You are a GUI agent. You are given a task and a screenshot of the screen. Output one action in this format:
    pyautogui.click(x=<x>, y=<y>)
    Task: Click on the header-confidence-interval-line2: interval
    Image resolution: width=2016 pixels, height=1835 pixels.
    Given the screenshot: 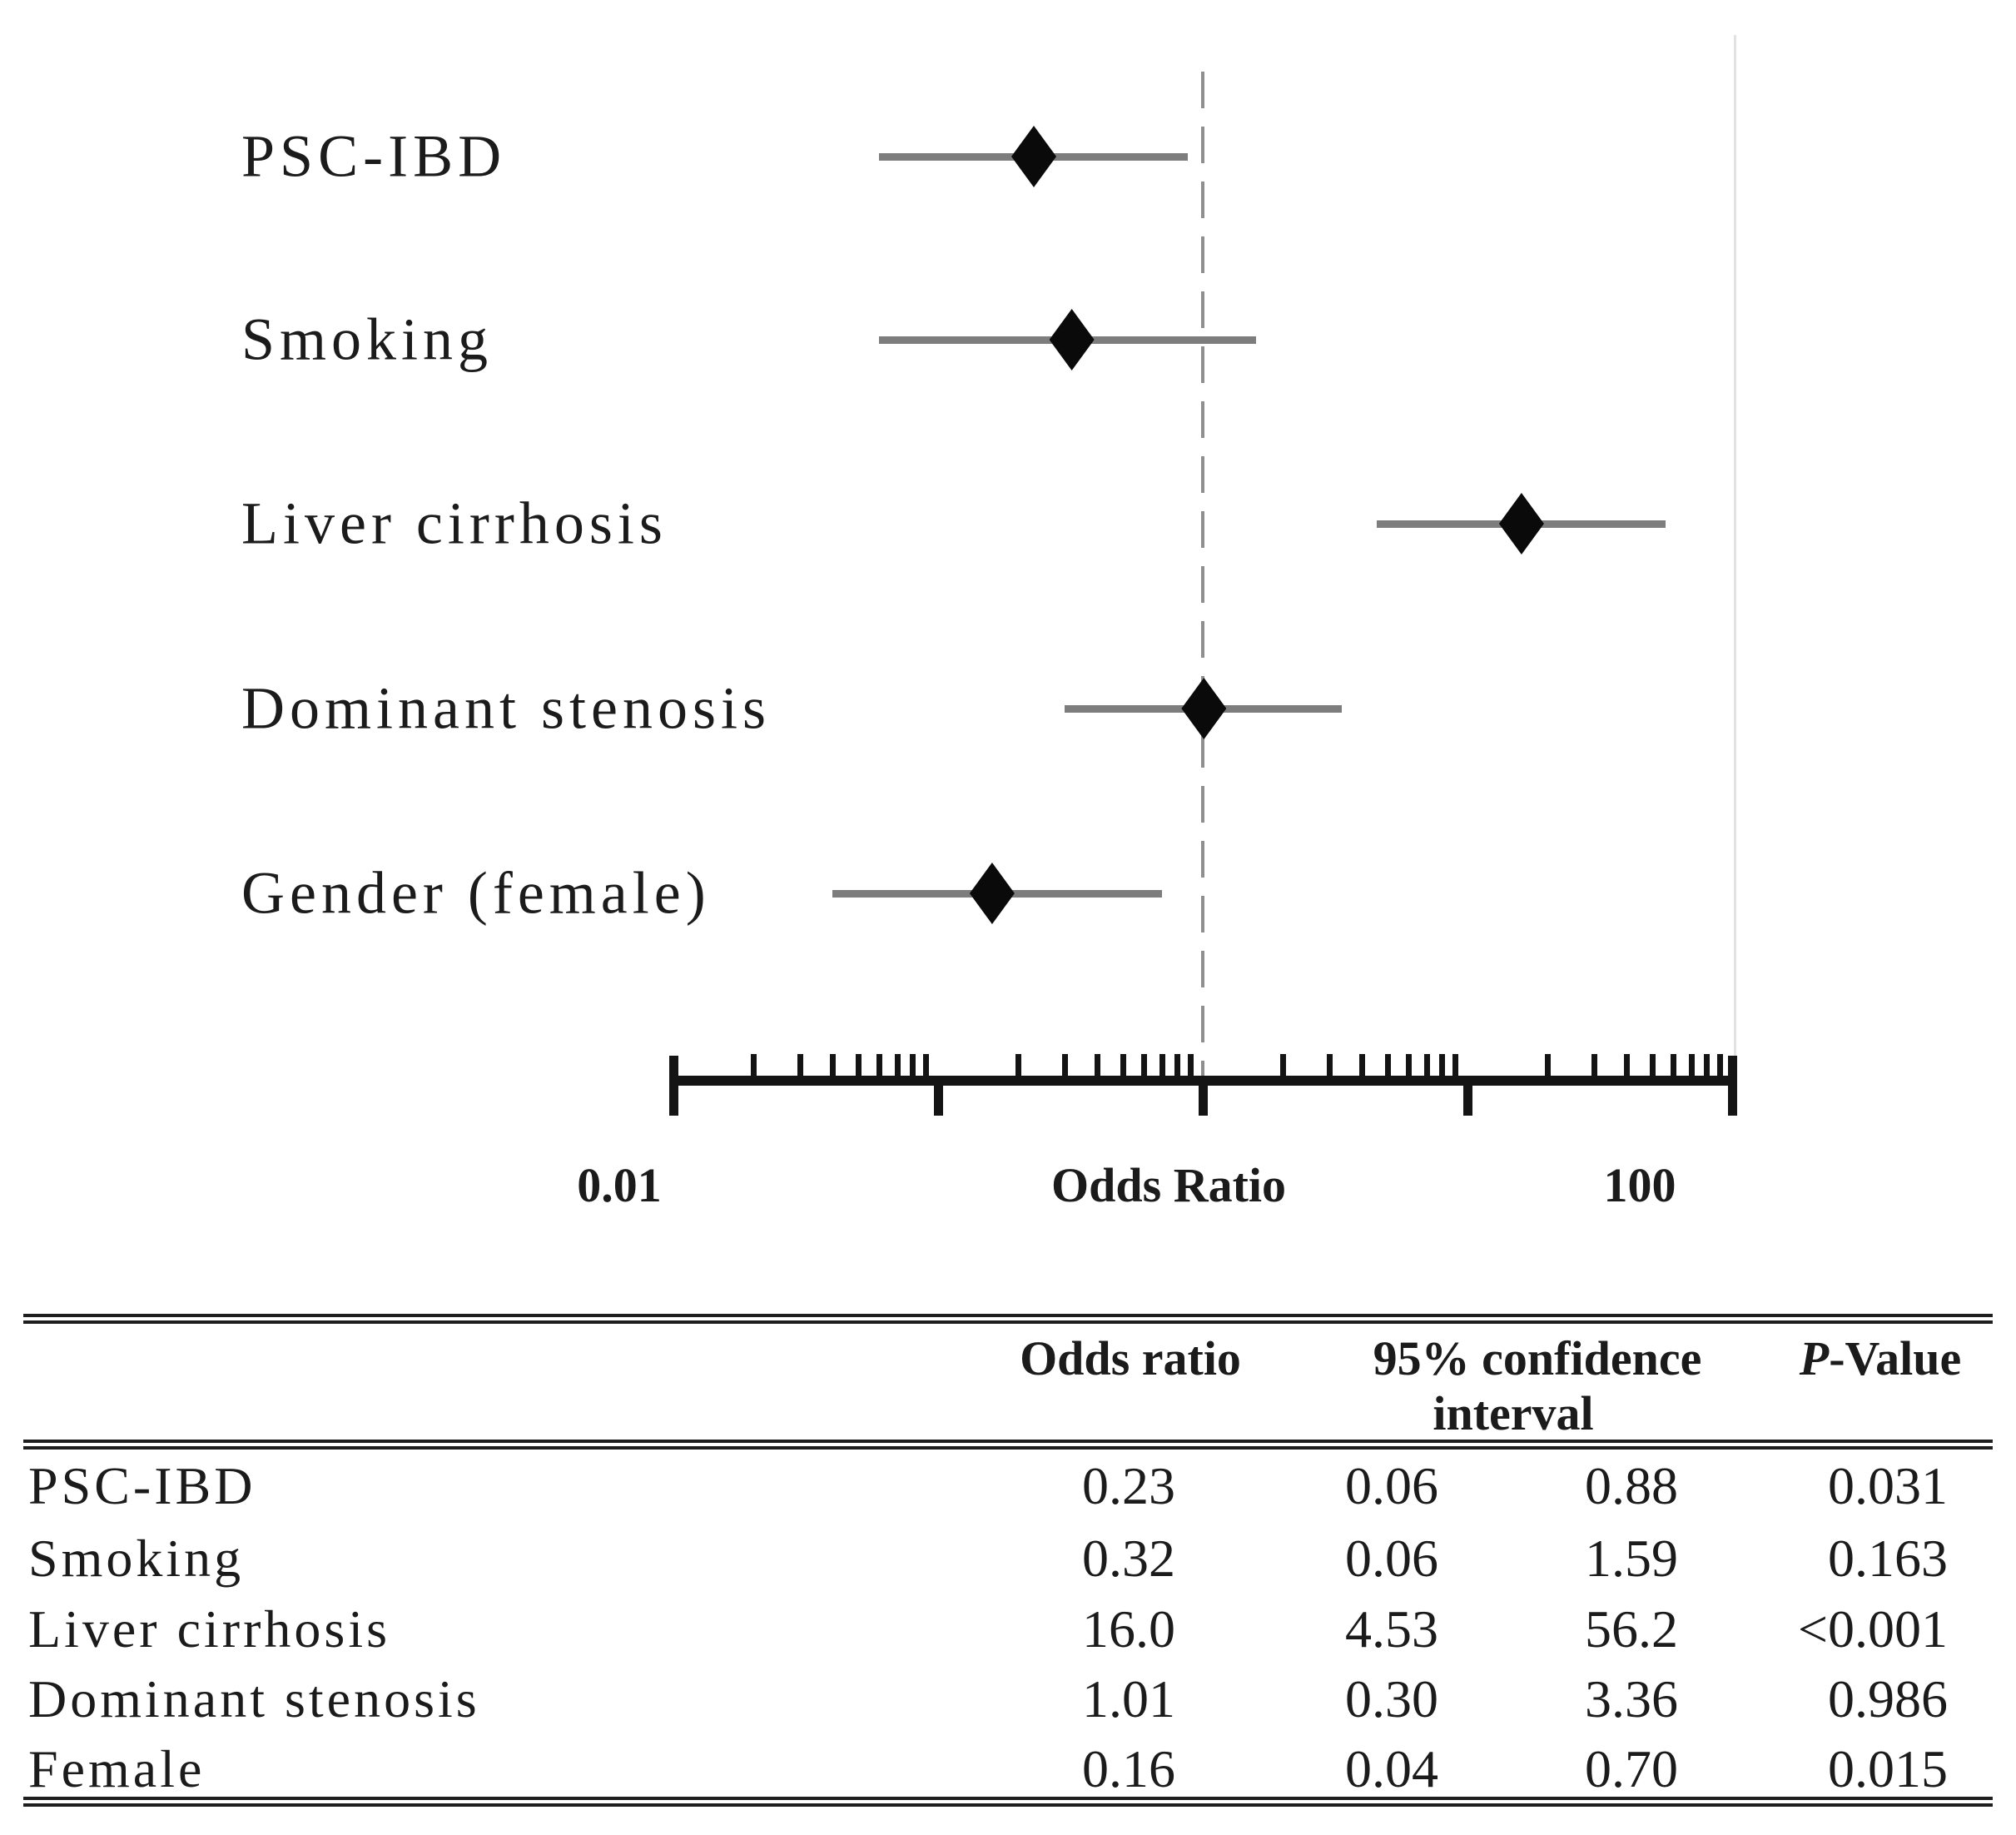 What is the action you would take?
    pyautogui.click(x=1513, y=1413)
    